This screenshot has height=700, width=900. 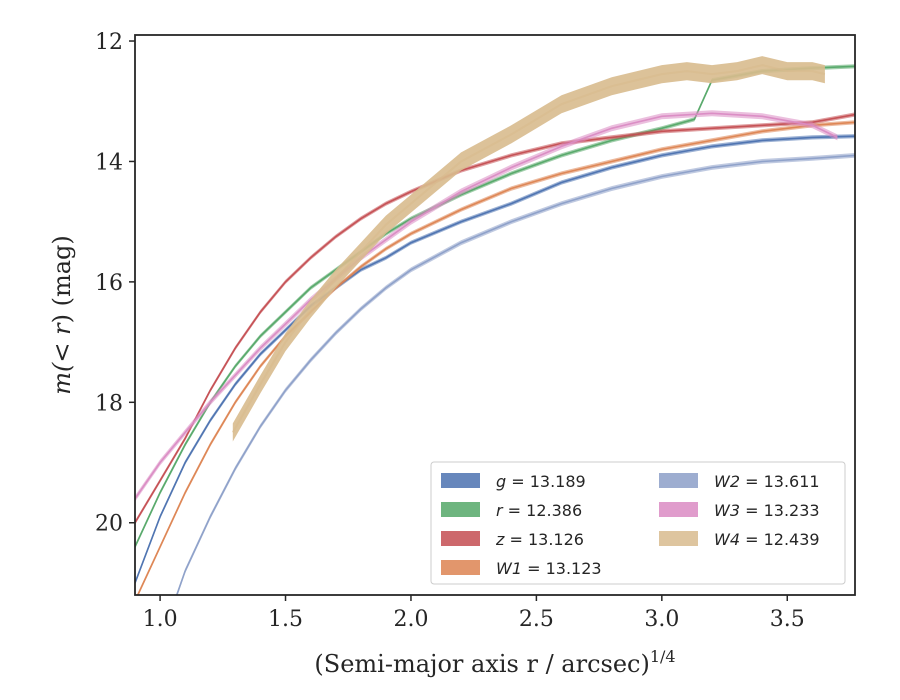 I want to click on legend-value: 12.386, so click(x=554, y=510).